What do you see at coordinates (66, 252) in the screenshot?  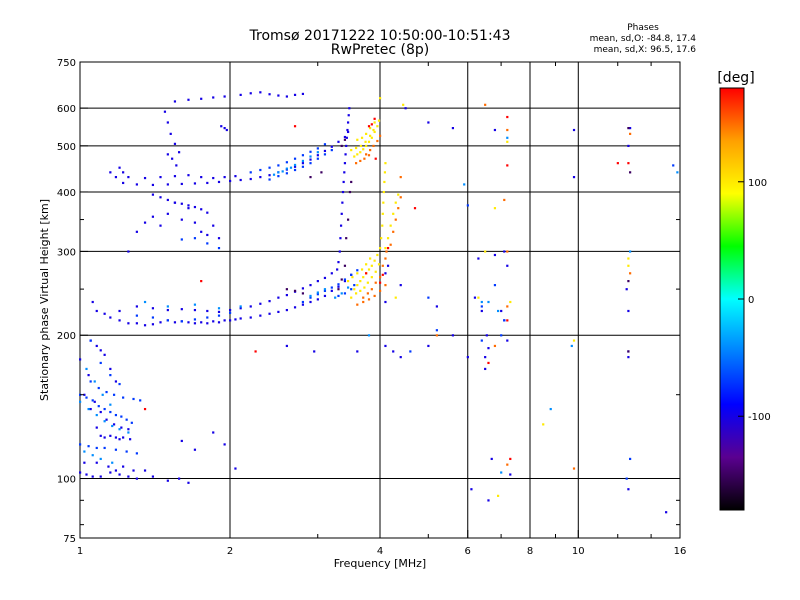 I see `y-tick-label: 300` at bounding box center [66, 252].